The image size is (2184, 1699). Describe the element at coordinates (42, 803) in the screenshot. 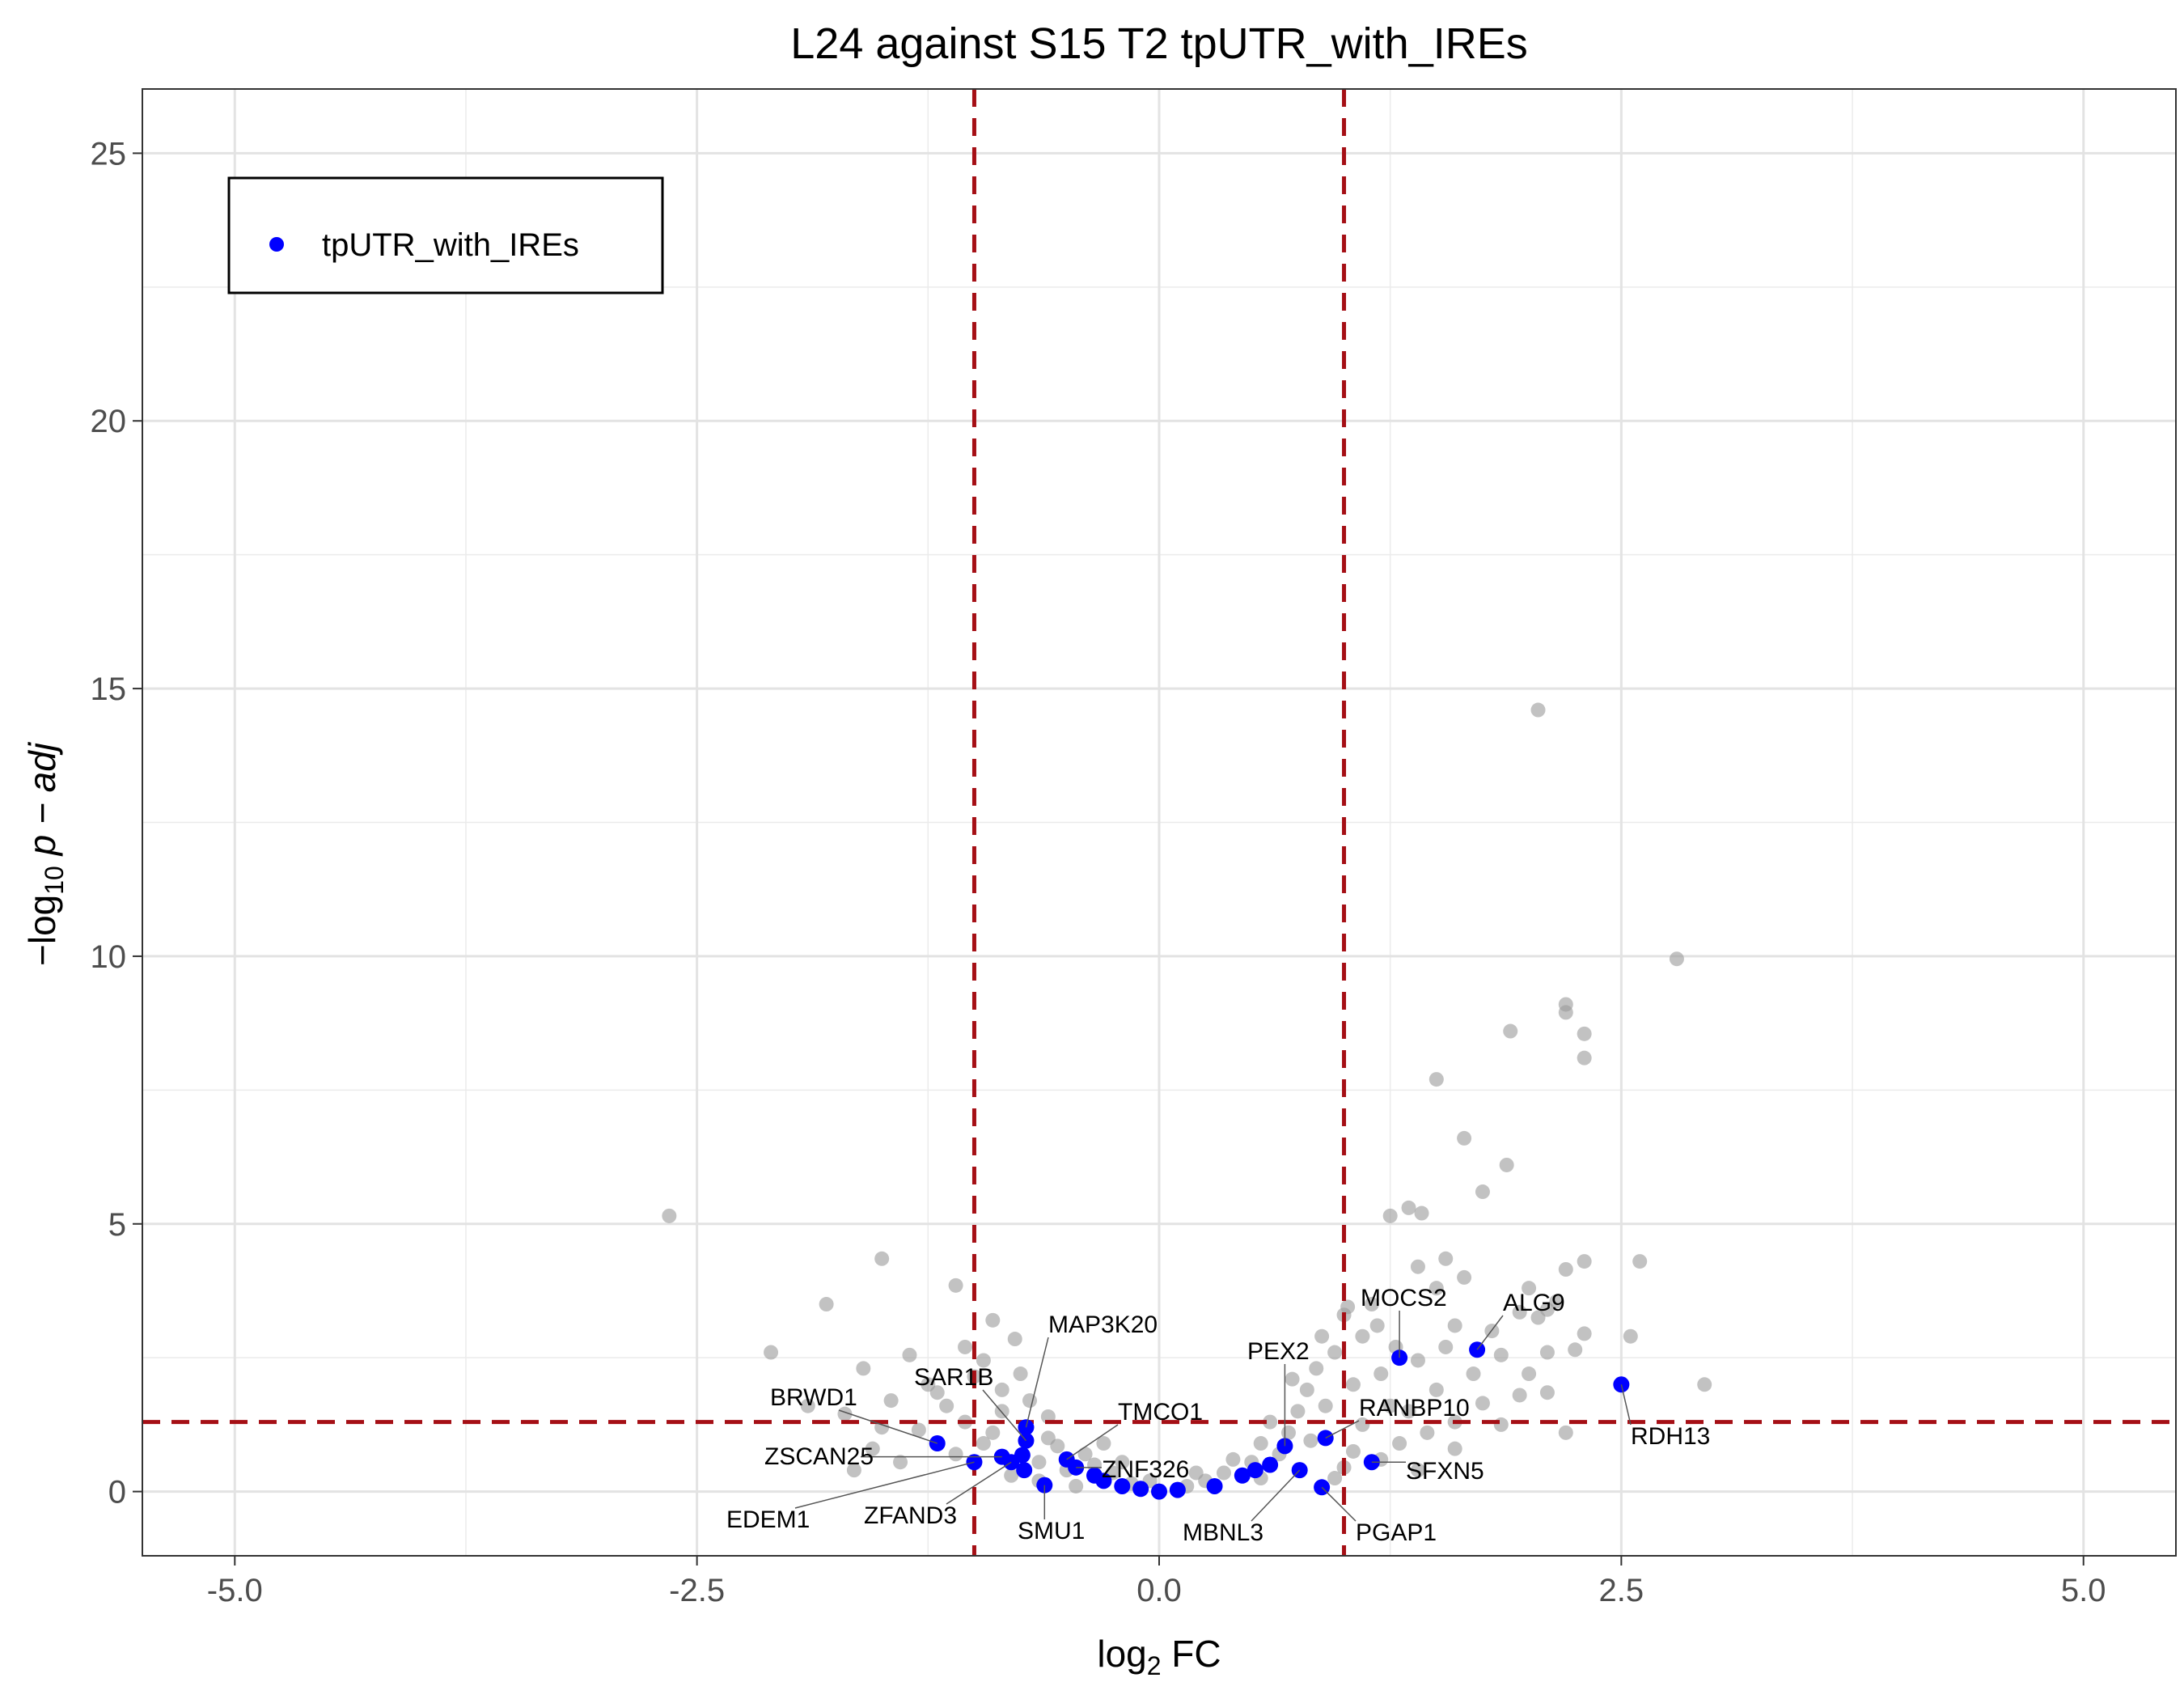

I see `y-axis-label-rest: p − adj` at that location.